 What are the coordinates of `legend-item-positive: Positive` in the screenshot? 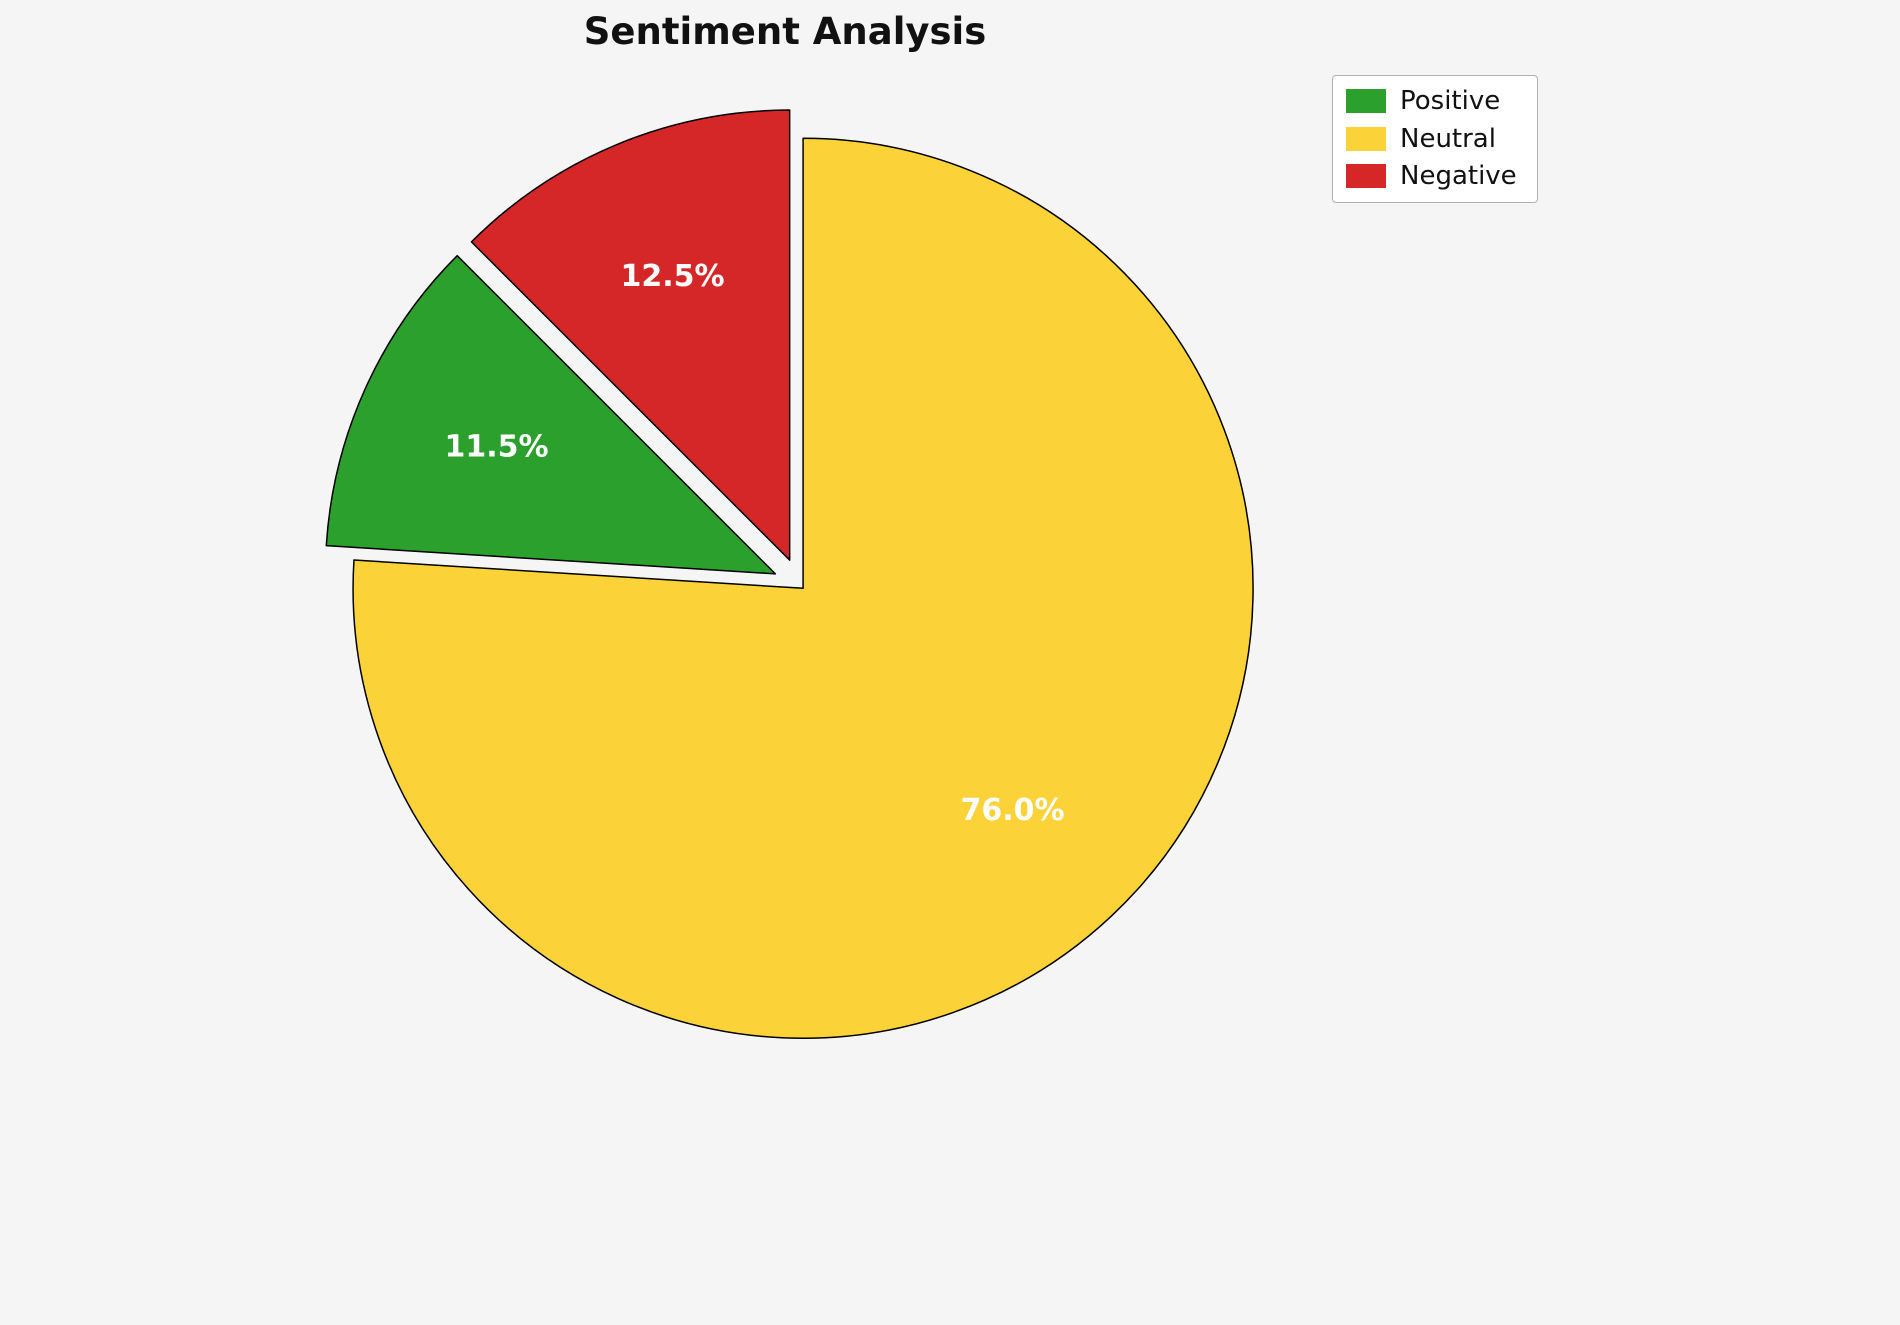 It's located at (1435, 101).